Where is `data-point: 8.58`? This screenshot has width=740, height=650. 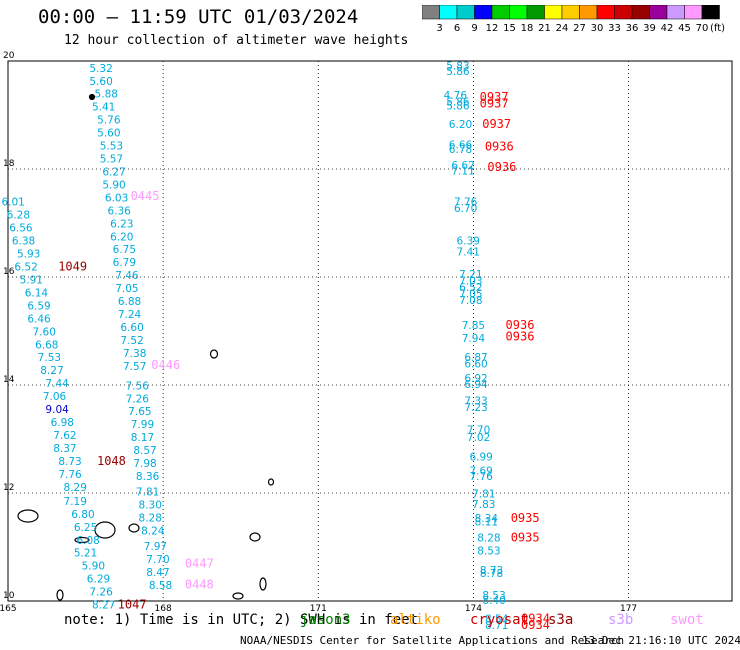
data-point: 8.58 is located at coordinates (160, 586).